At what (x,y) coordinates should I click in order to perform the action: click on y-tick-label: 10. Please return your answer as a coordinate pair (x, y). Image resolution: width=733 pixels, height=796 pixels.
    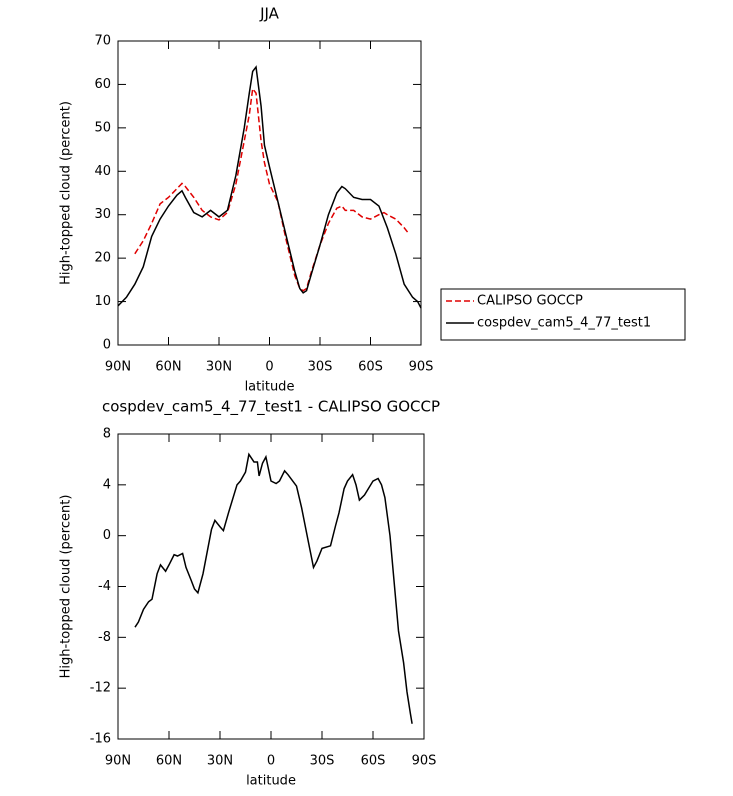
    Looking at the image, I should click on (102, 301).